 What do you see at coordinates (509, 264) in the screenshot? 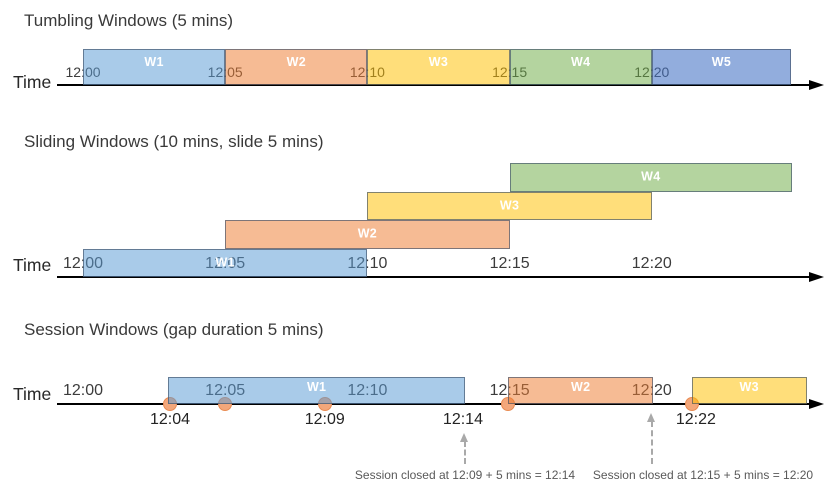
I see `axis-tick-label: 12:15` at bounding box center [509, 264].